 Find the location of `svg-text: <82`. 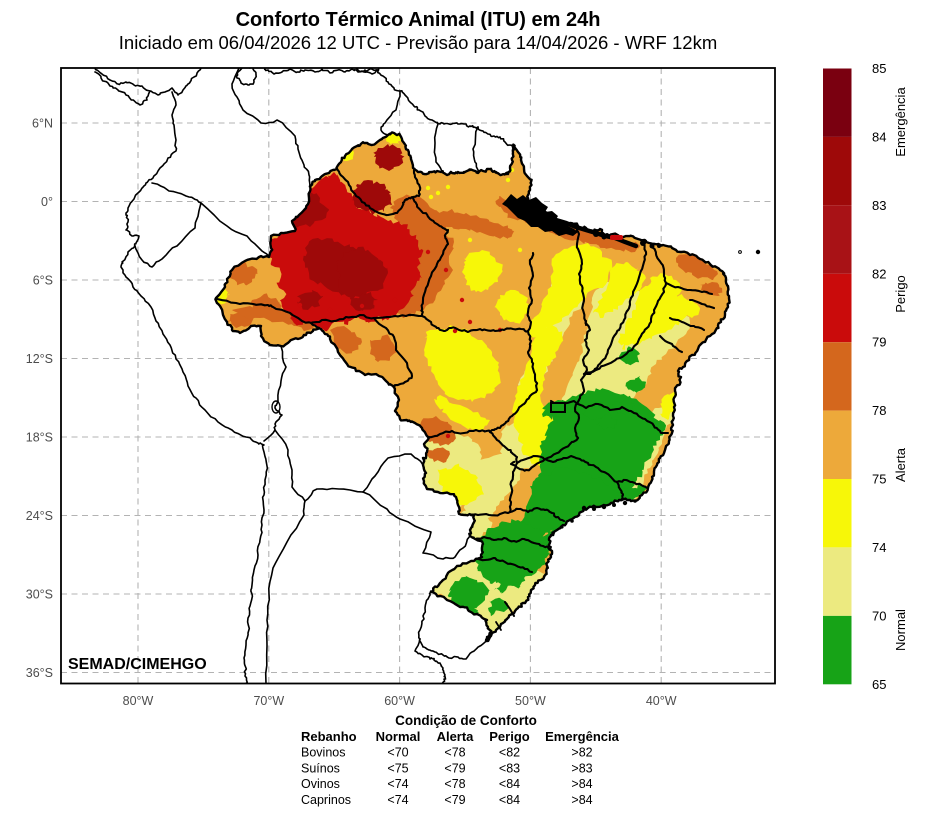

svg-text: <82 is located at coordinates (509, 753).